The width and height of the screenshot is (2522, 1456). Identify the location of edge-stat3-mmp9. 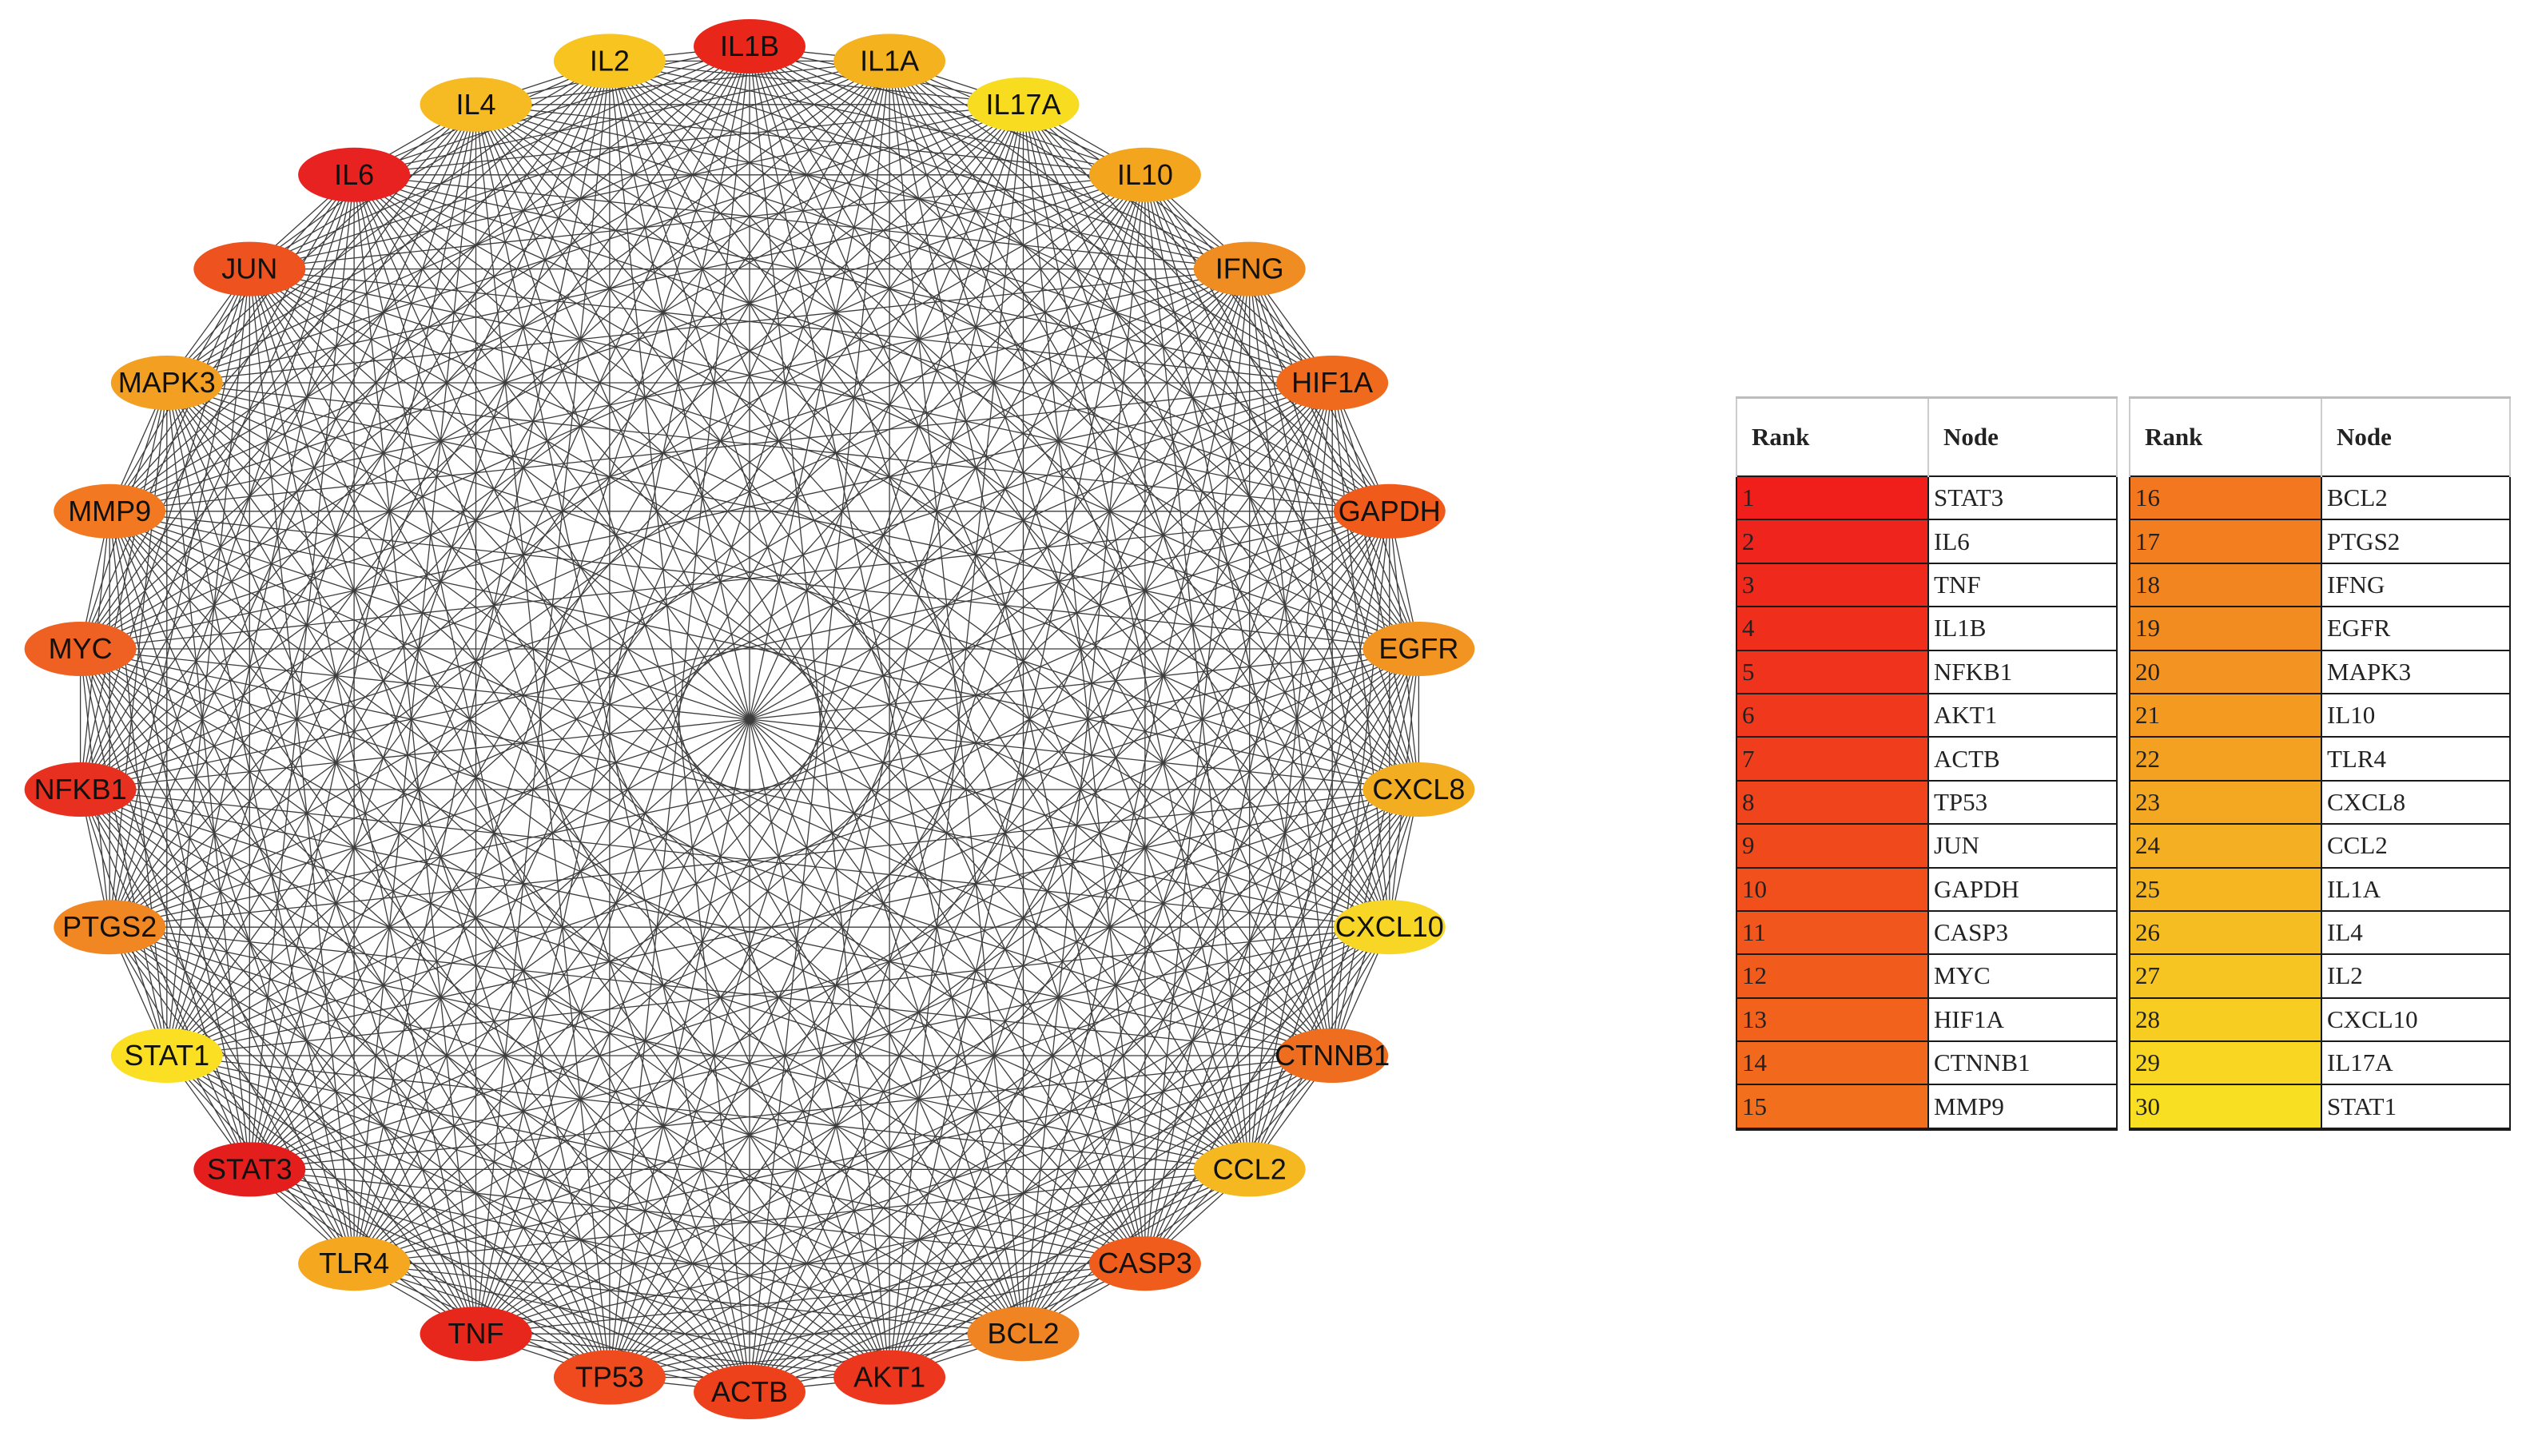
(179, 840).